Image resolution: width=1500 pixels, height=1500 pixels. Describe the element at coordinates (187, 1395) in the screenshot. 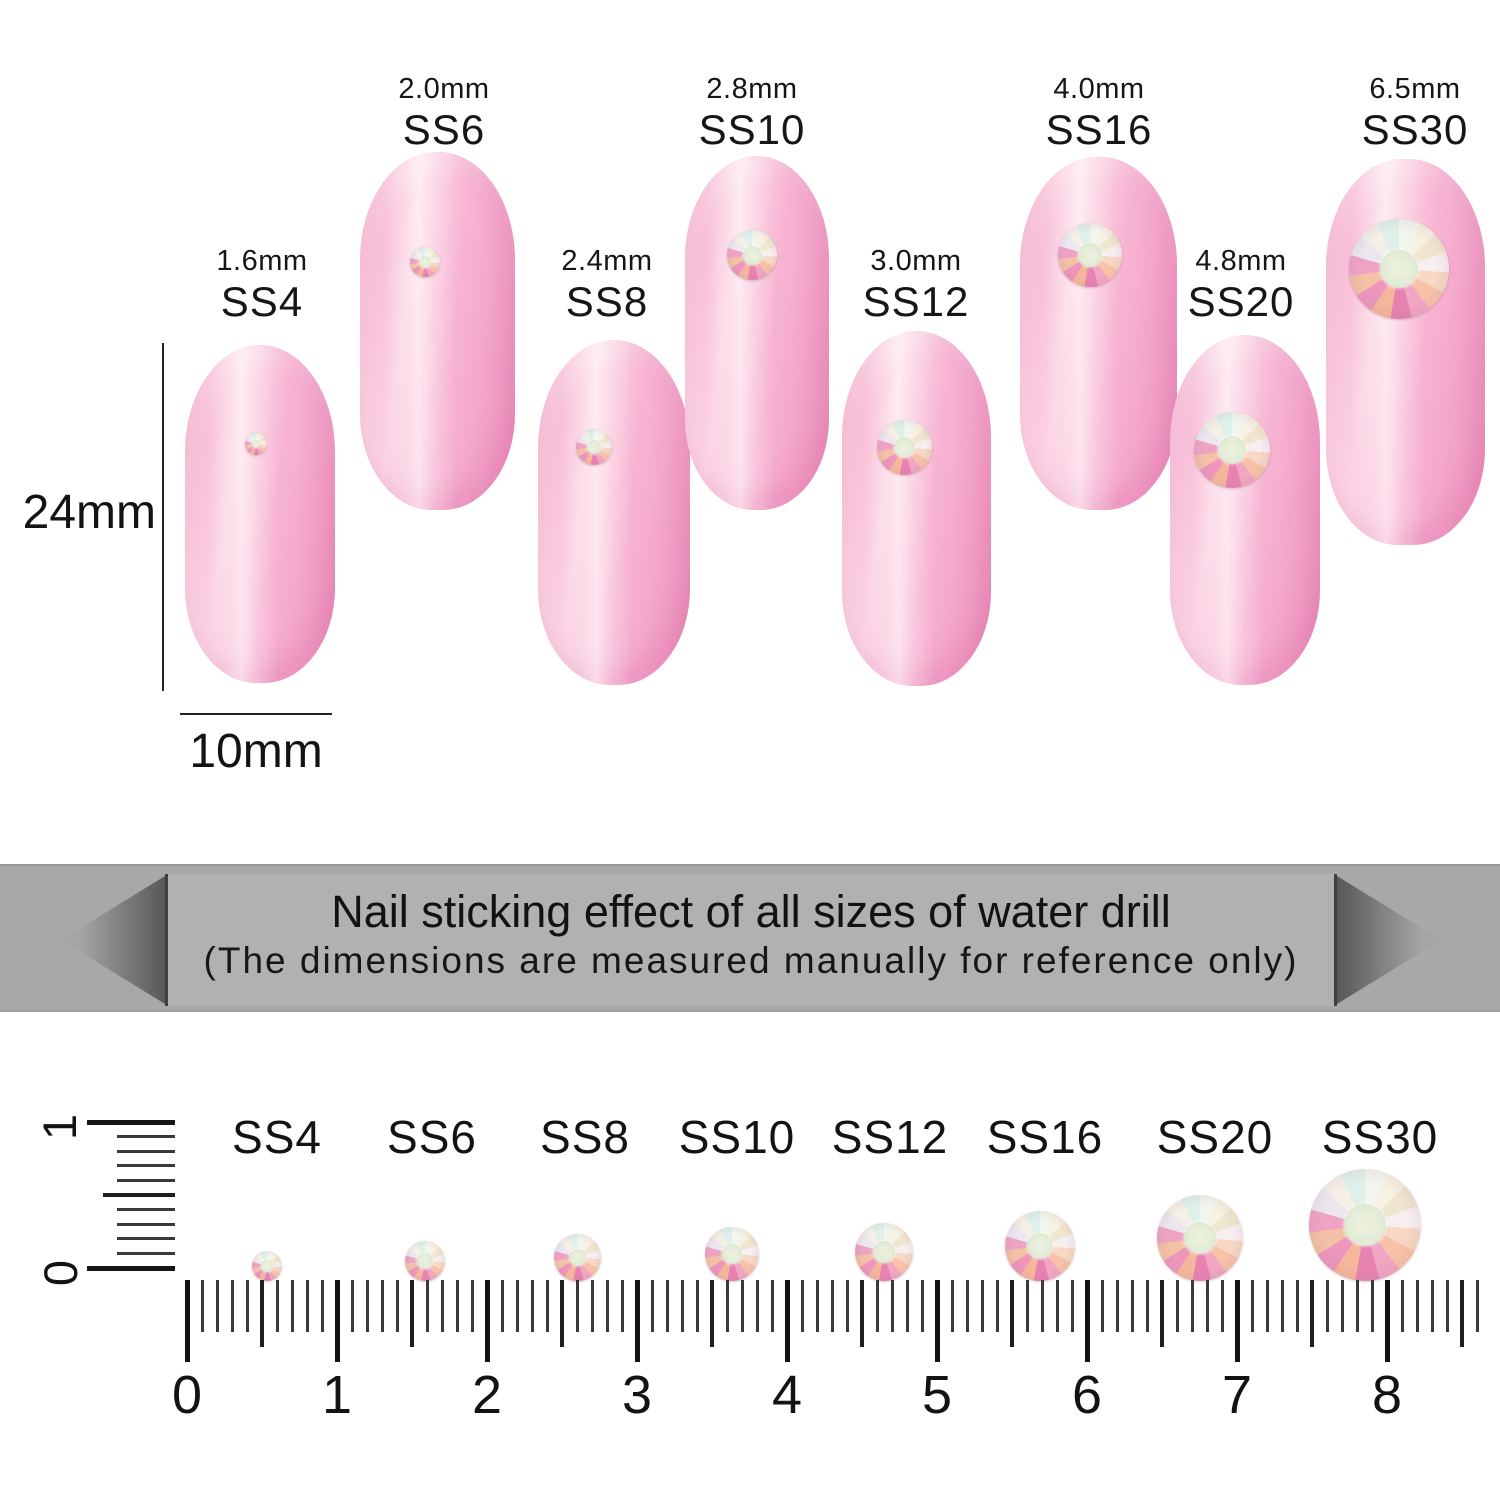

I see `ruler-number: 0` at that location.